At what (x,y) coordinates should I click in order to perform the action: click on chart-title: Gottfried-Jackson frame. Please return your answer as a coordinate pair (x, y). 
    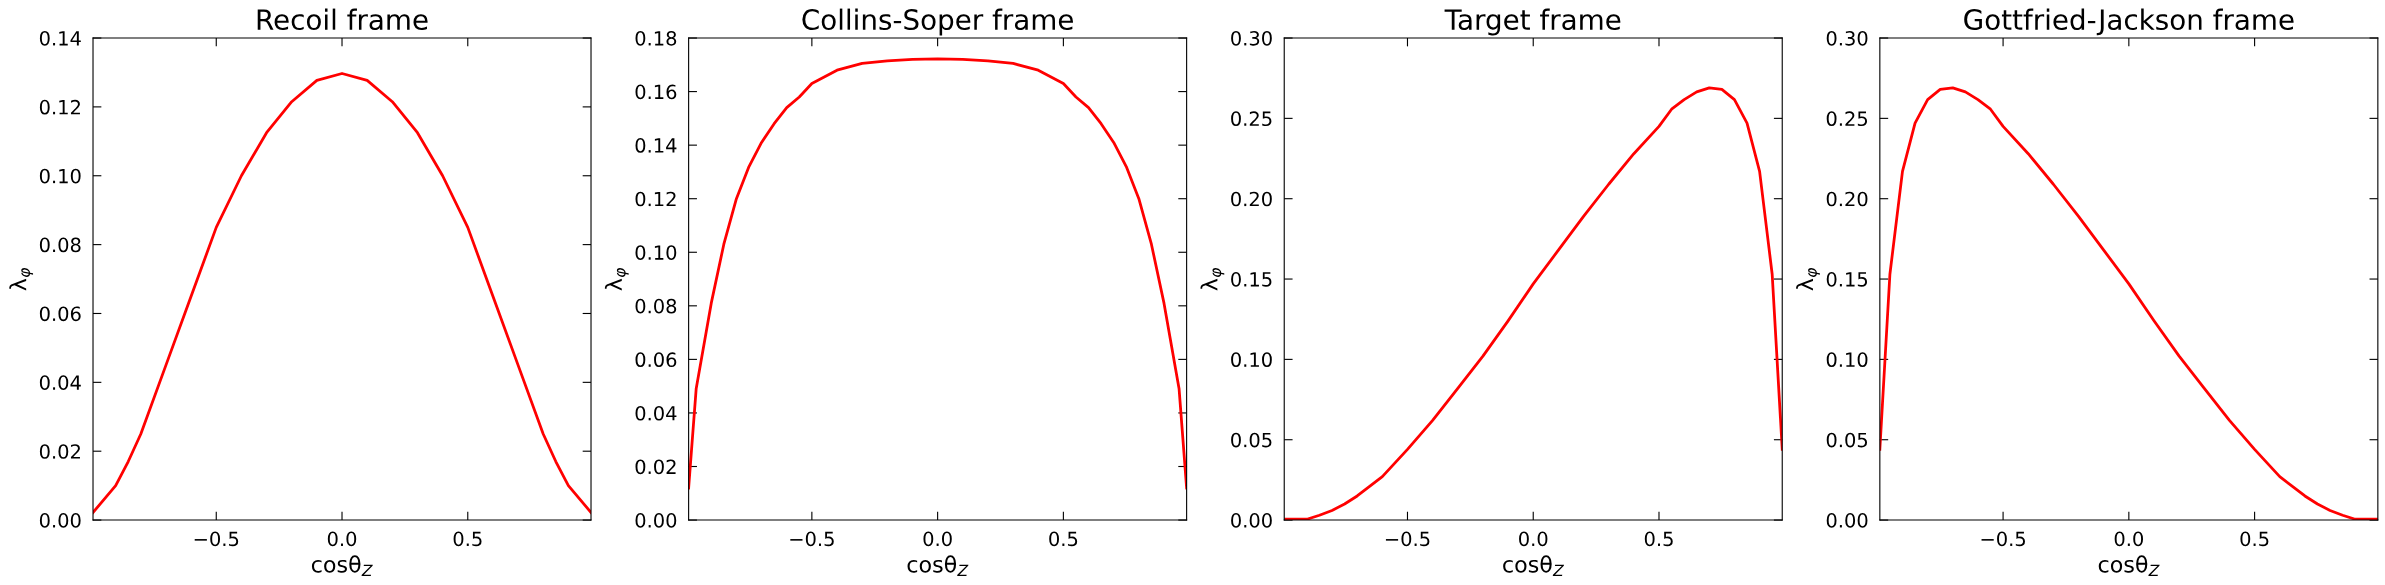
    Looking at the image, I should click on (2129, 22).